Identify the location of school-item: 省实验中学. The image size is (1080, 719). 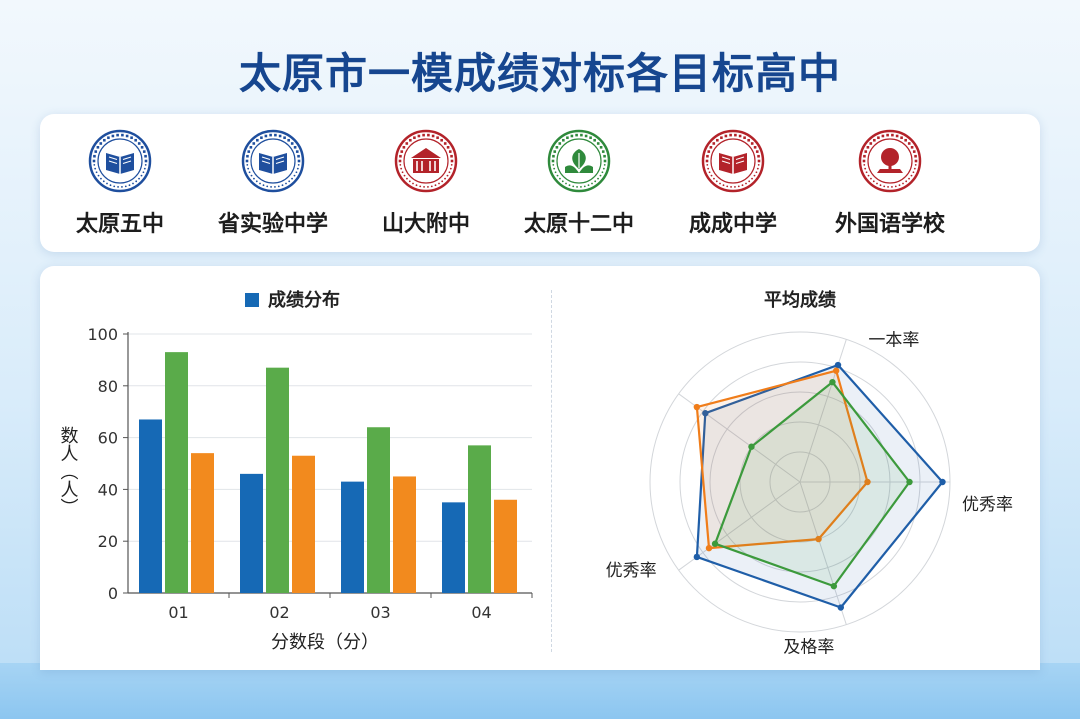
(273, 183).